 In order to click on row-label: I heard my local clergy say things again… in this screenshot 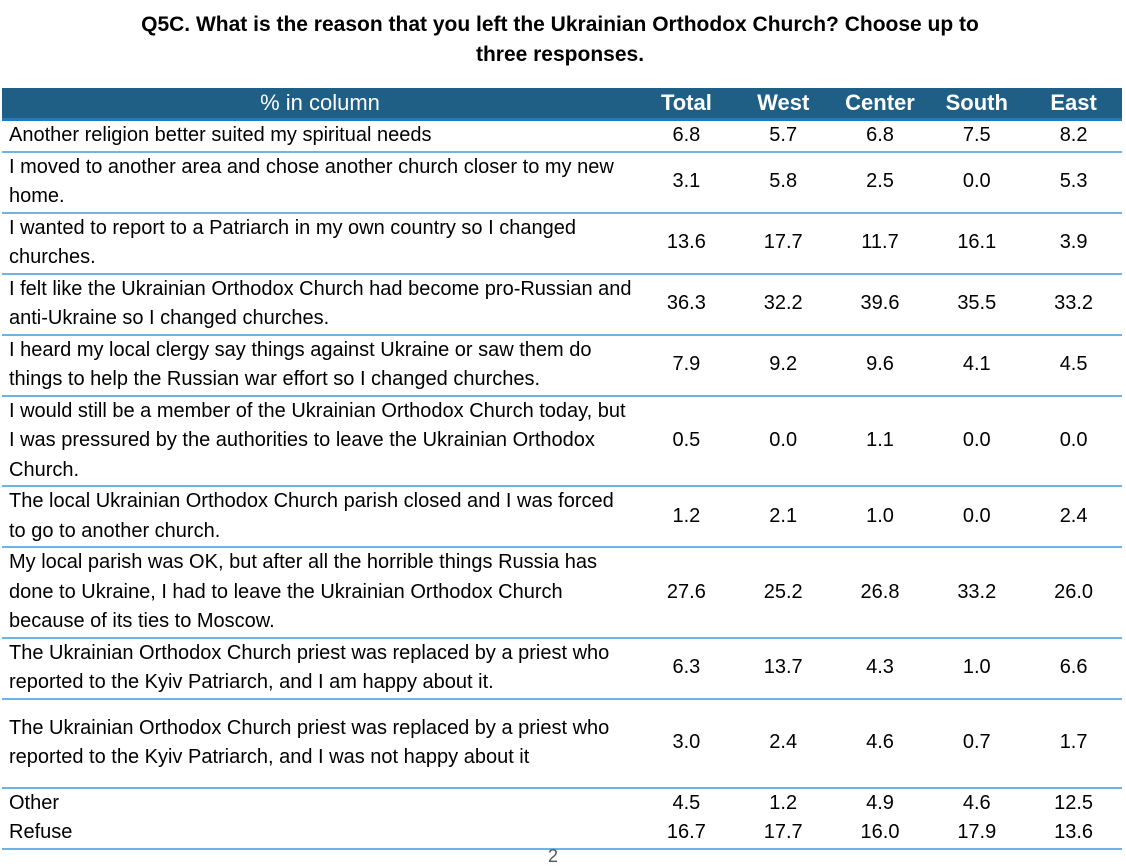, I will do `click(320, 365)`.